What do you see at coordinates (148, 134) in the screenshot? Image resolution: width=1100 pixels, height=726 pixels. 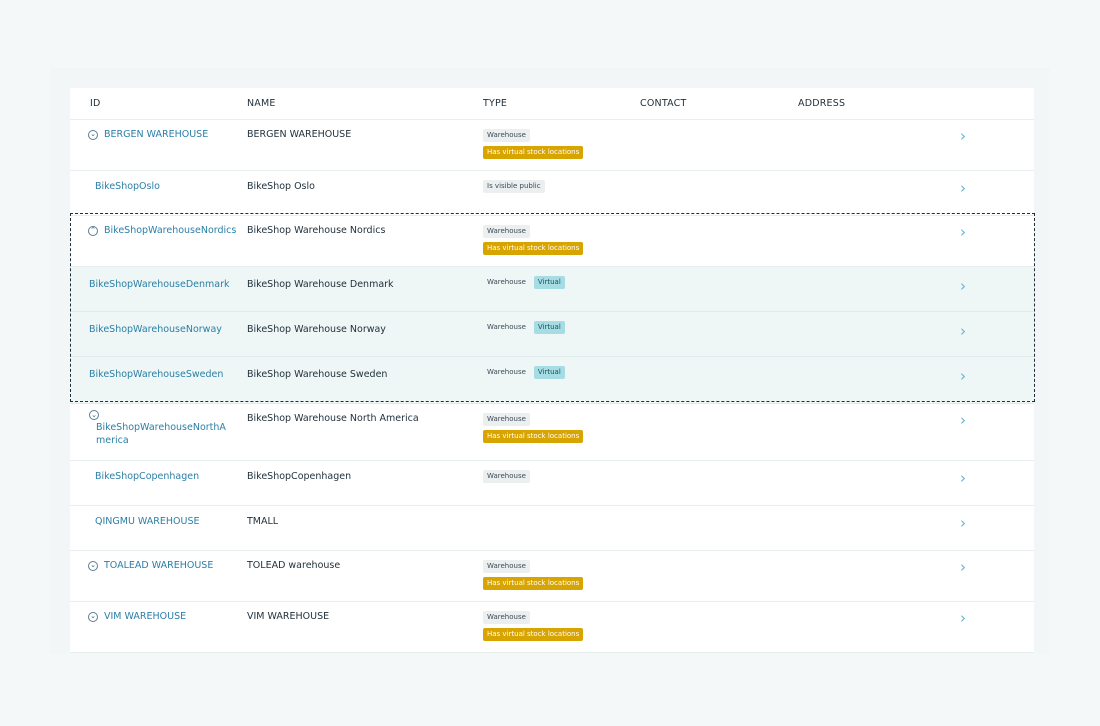 I see `row-id-link: ⌄ BERGEN WAREHOUSE` at bounding box center [148, 134].